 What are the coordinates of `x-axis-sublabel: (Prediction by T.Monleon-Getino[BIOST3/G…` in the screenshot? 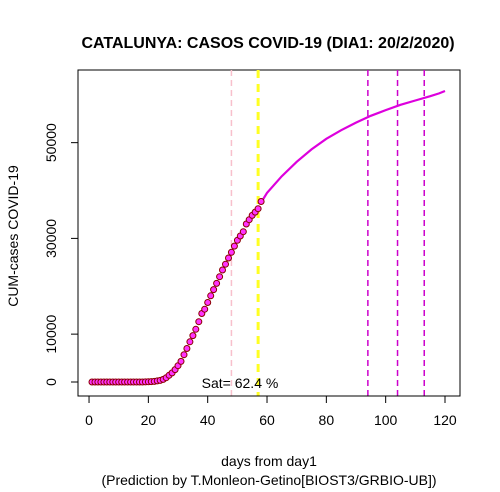 It's located at (268, 480).